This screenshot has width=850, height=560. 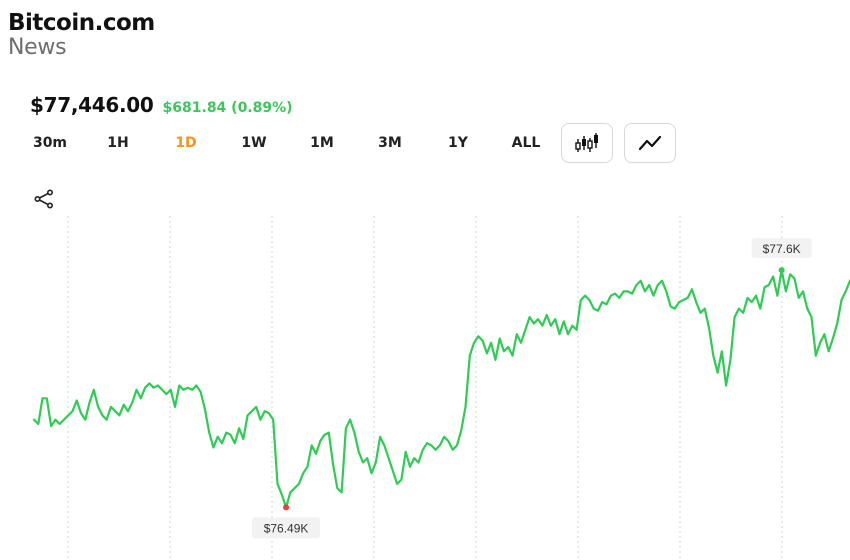 I want to click on range-3m-button: 3M, so click(x=390, y=143).